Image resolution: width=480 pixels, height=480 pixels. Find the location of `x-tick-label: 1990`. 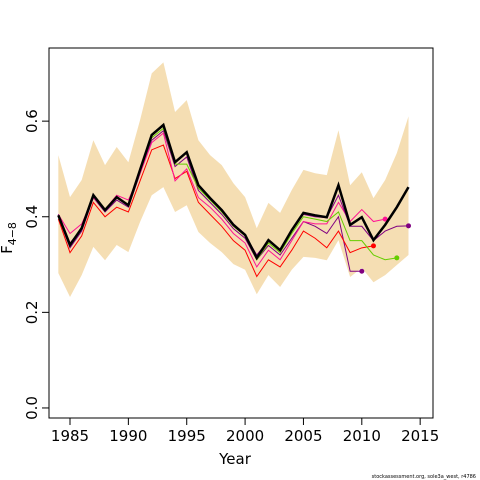

x-tick-label: 1990 is located at coordinates (128, 436).